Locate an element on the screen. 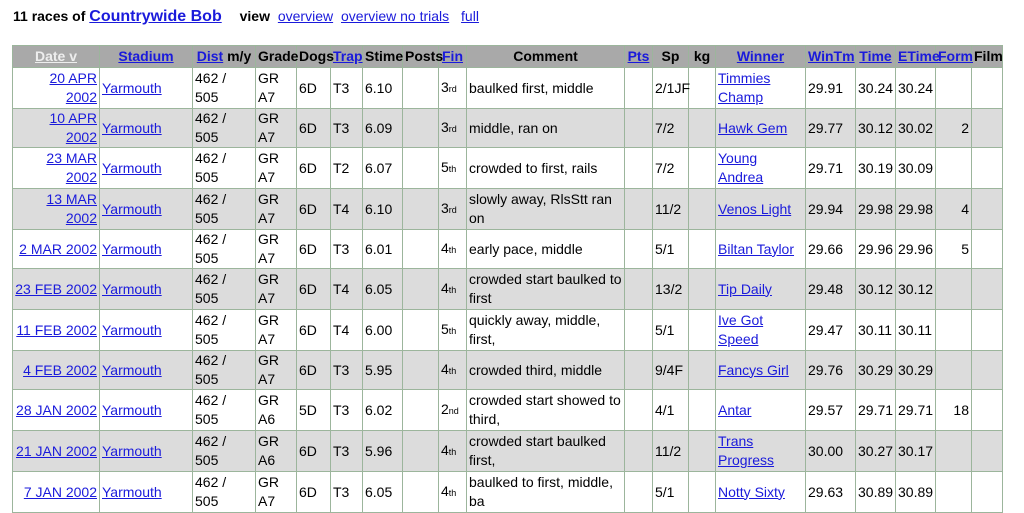 The image size is (1024, 513). fin-suffix: rd is located at coordinates (452, 88).